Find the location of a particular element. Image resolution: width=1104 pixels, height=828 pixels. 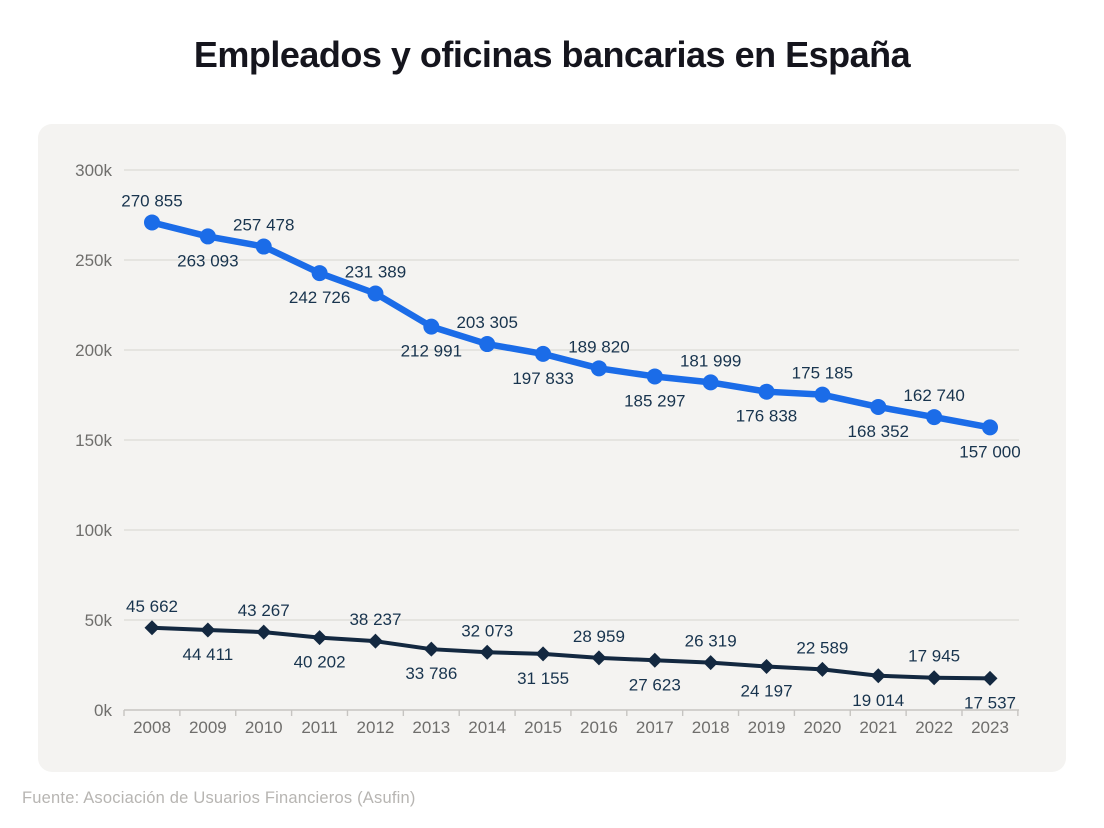

chart-text: 2011 is located at coordinates (319, 727).